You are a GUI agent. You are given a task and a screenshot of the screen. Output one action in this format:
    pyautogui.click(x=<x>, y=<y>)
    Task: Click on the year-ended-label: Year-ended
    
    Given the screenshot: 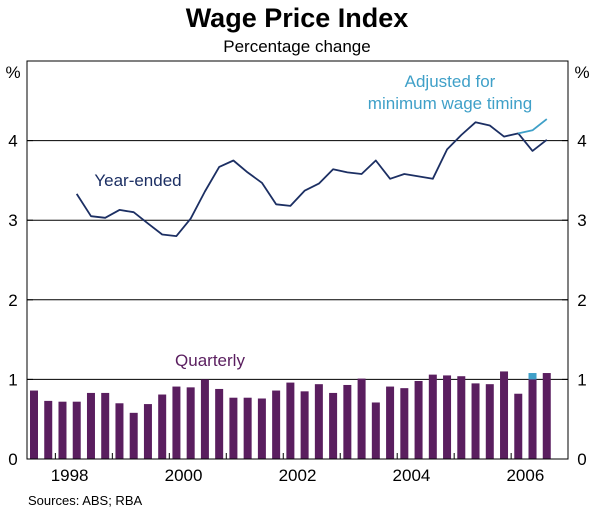 What is the action you would take?
    pyautogui.click(x=137, y=180)
    